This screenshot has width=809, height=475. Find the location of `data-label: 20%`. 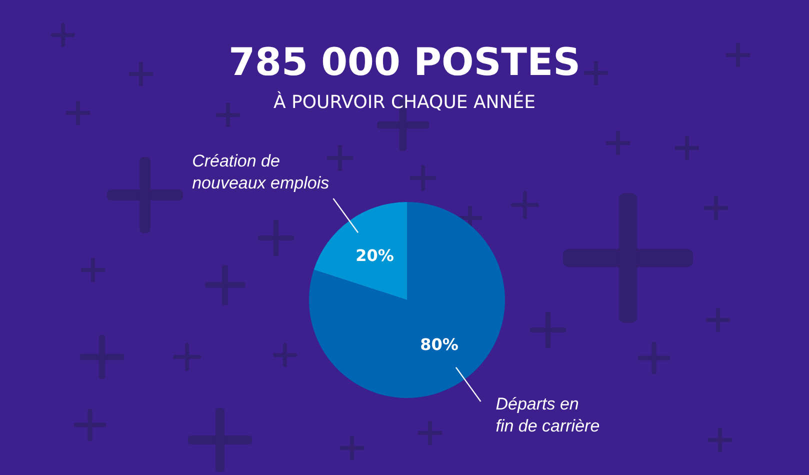

data-label: 20% is located at coordinates (375, 256).